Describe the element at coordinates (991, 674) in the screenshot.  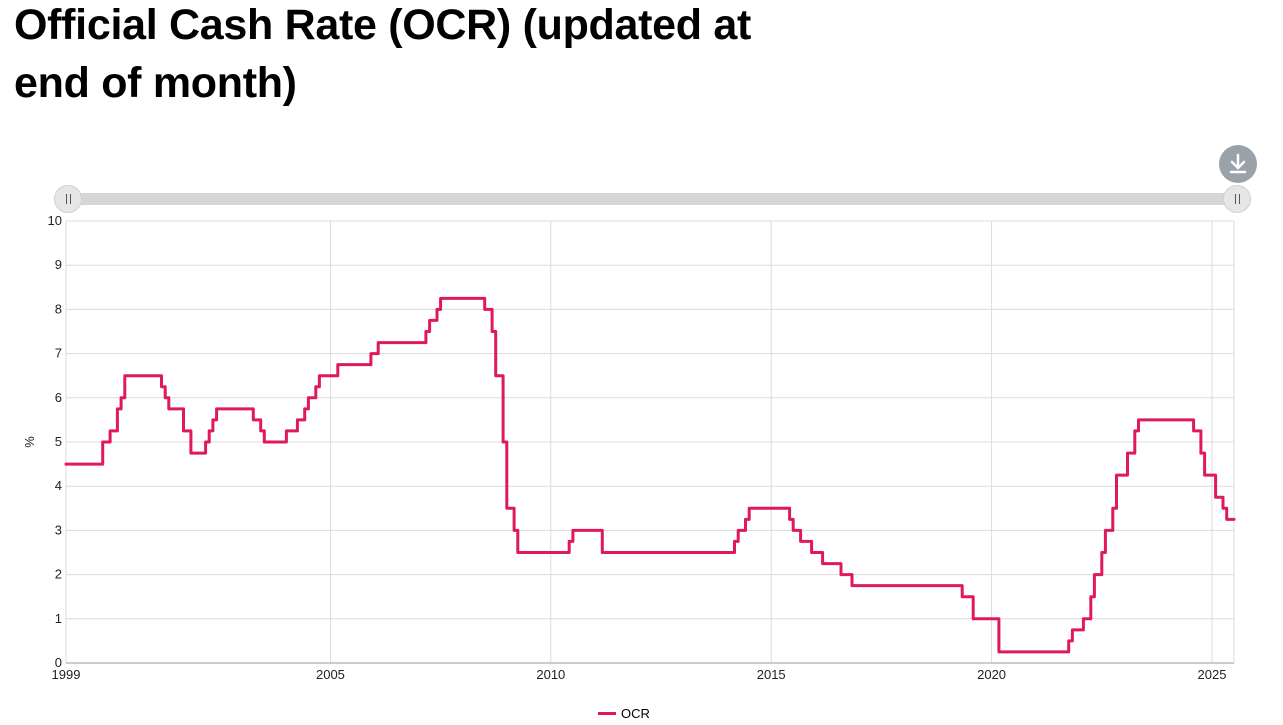
I see `x-tick-label: 2020` at that location.